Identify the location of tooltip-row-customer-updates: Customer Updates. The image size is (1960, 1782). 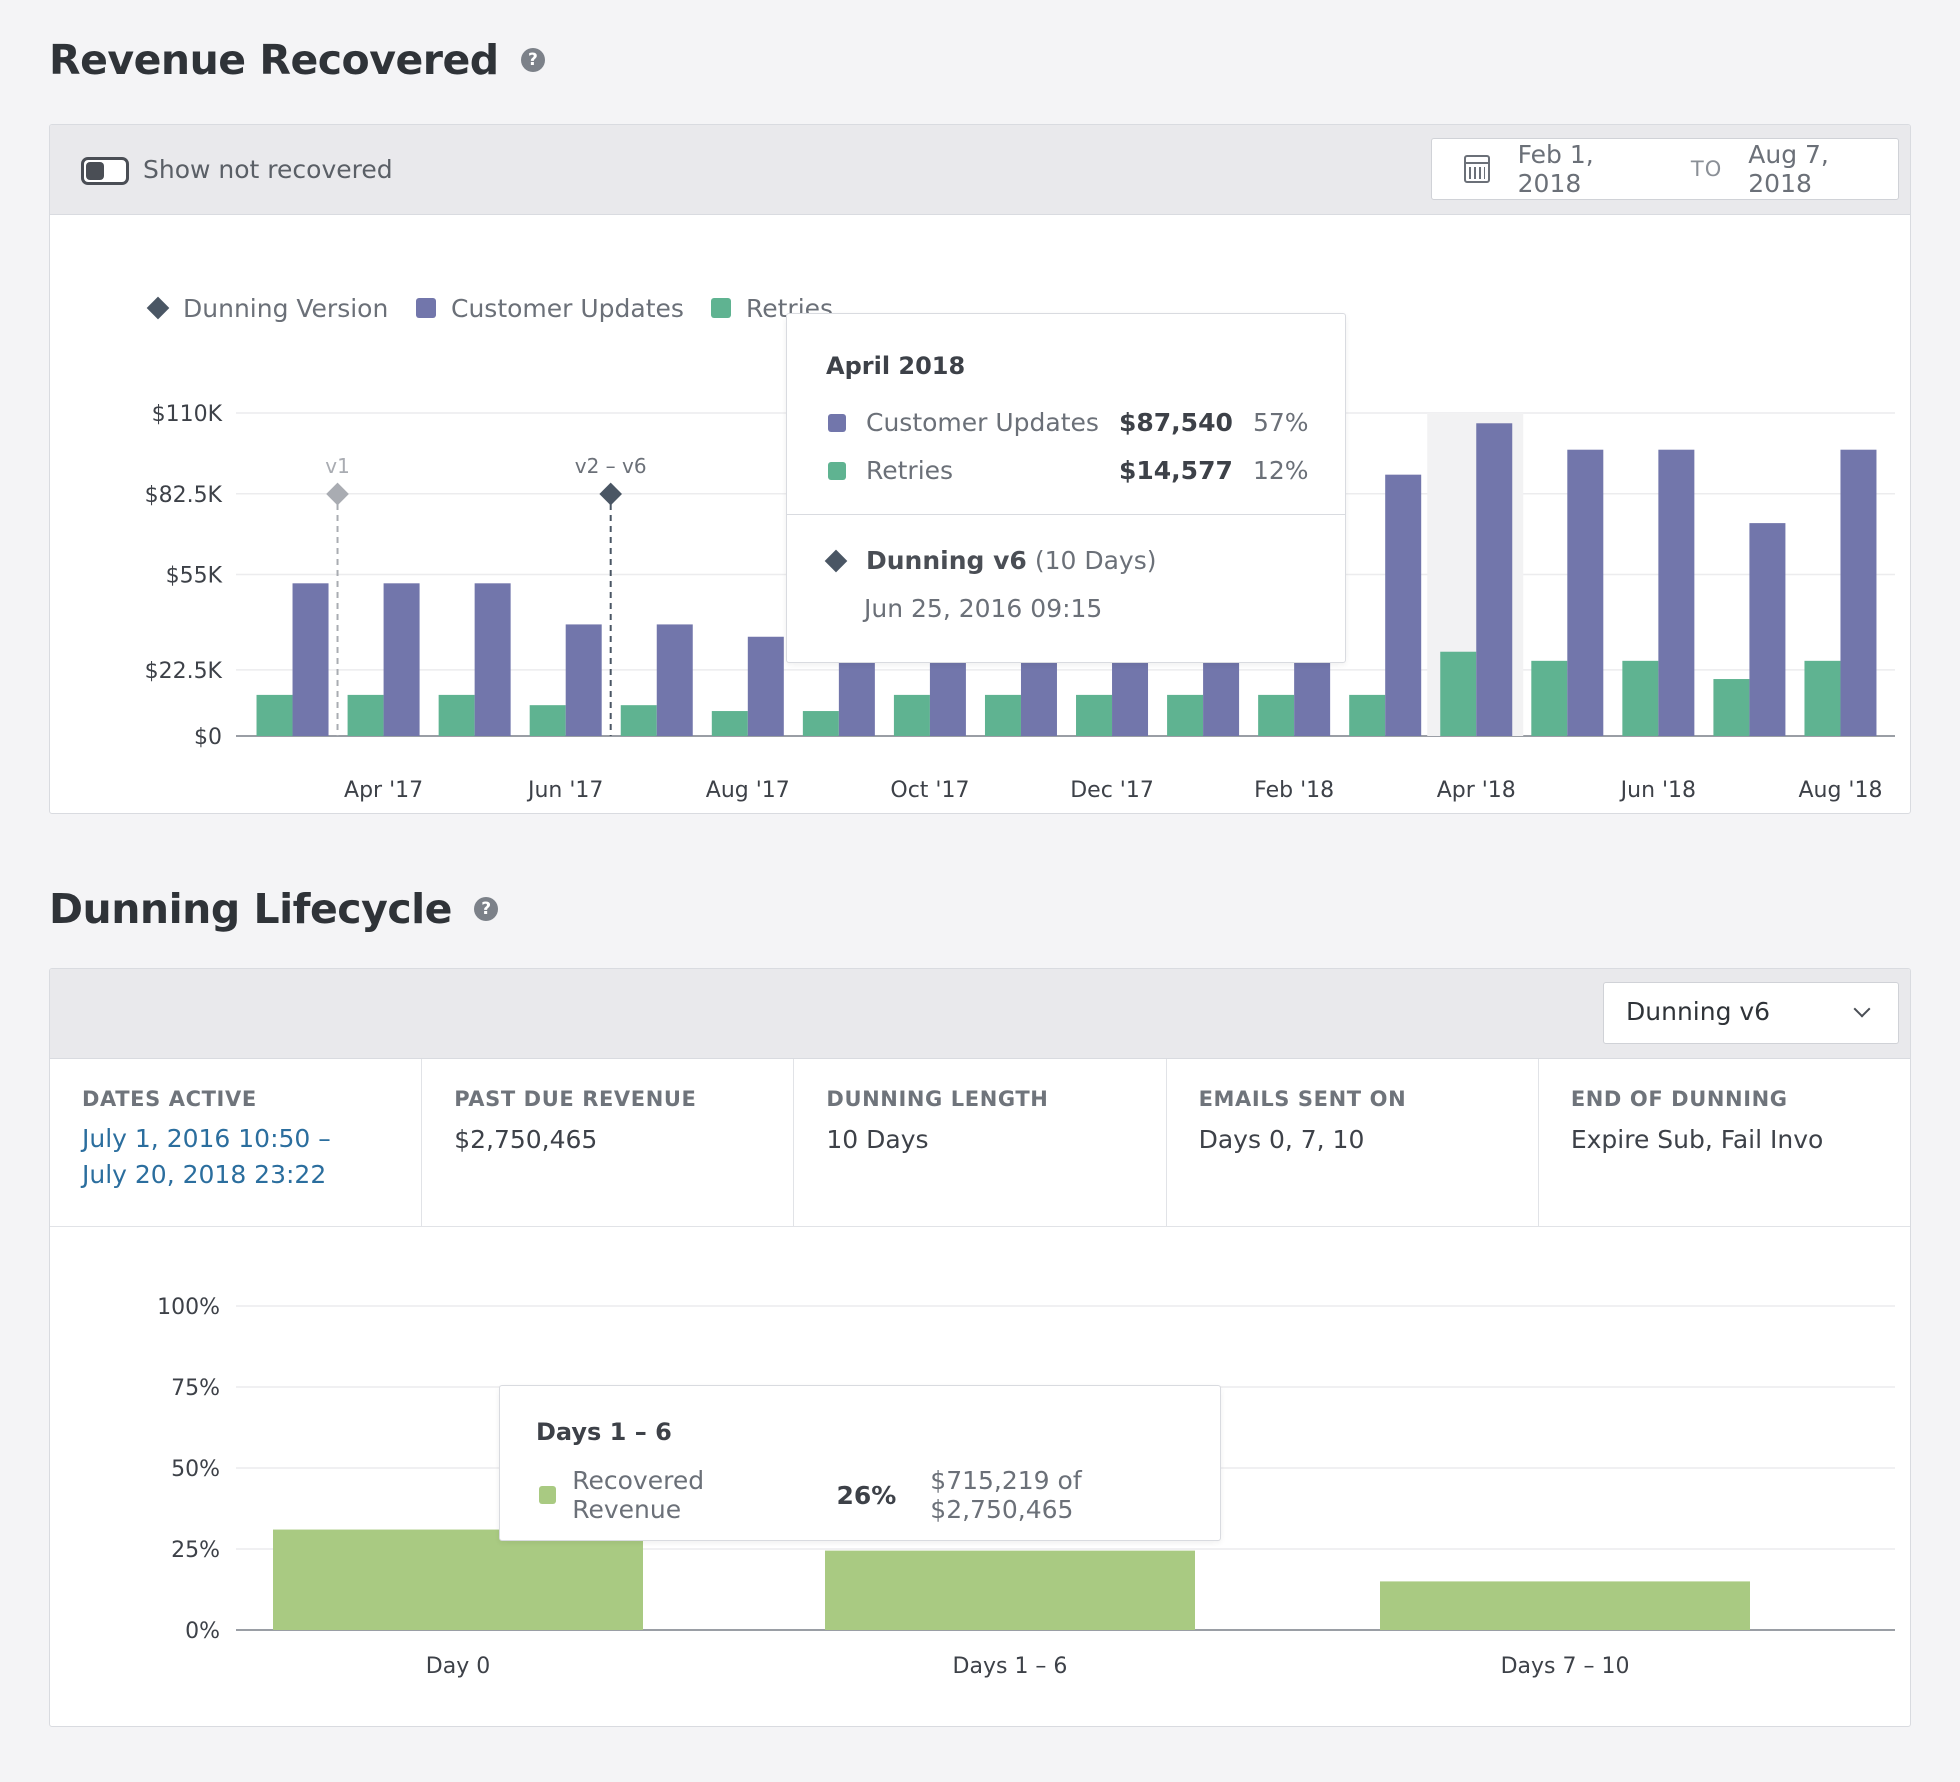
(963, 422).